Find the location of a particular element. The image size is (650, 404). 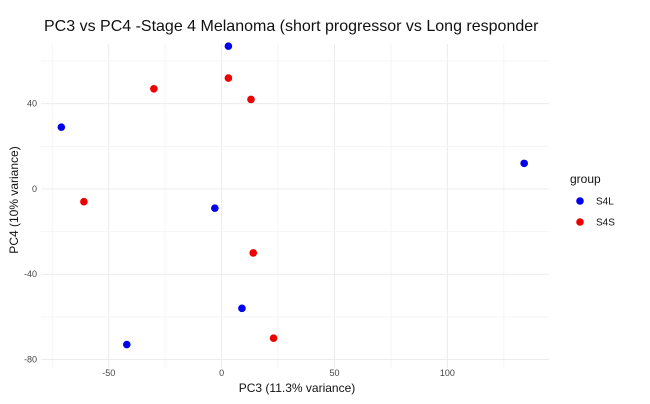

y-axis-label: PC4 (10% variance) is located at coordinates (14, 199).